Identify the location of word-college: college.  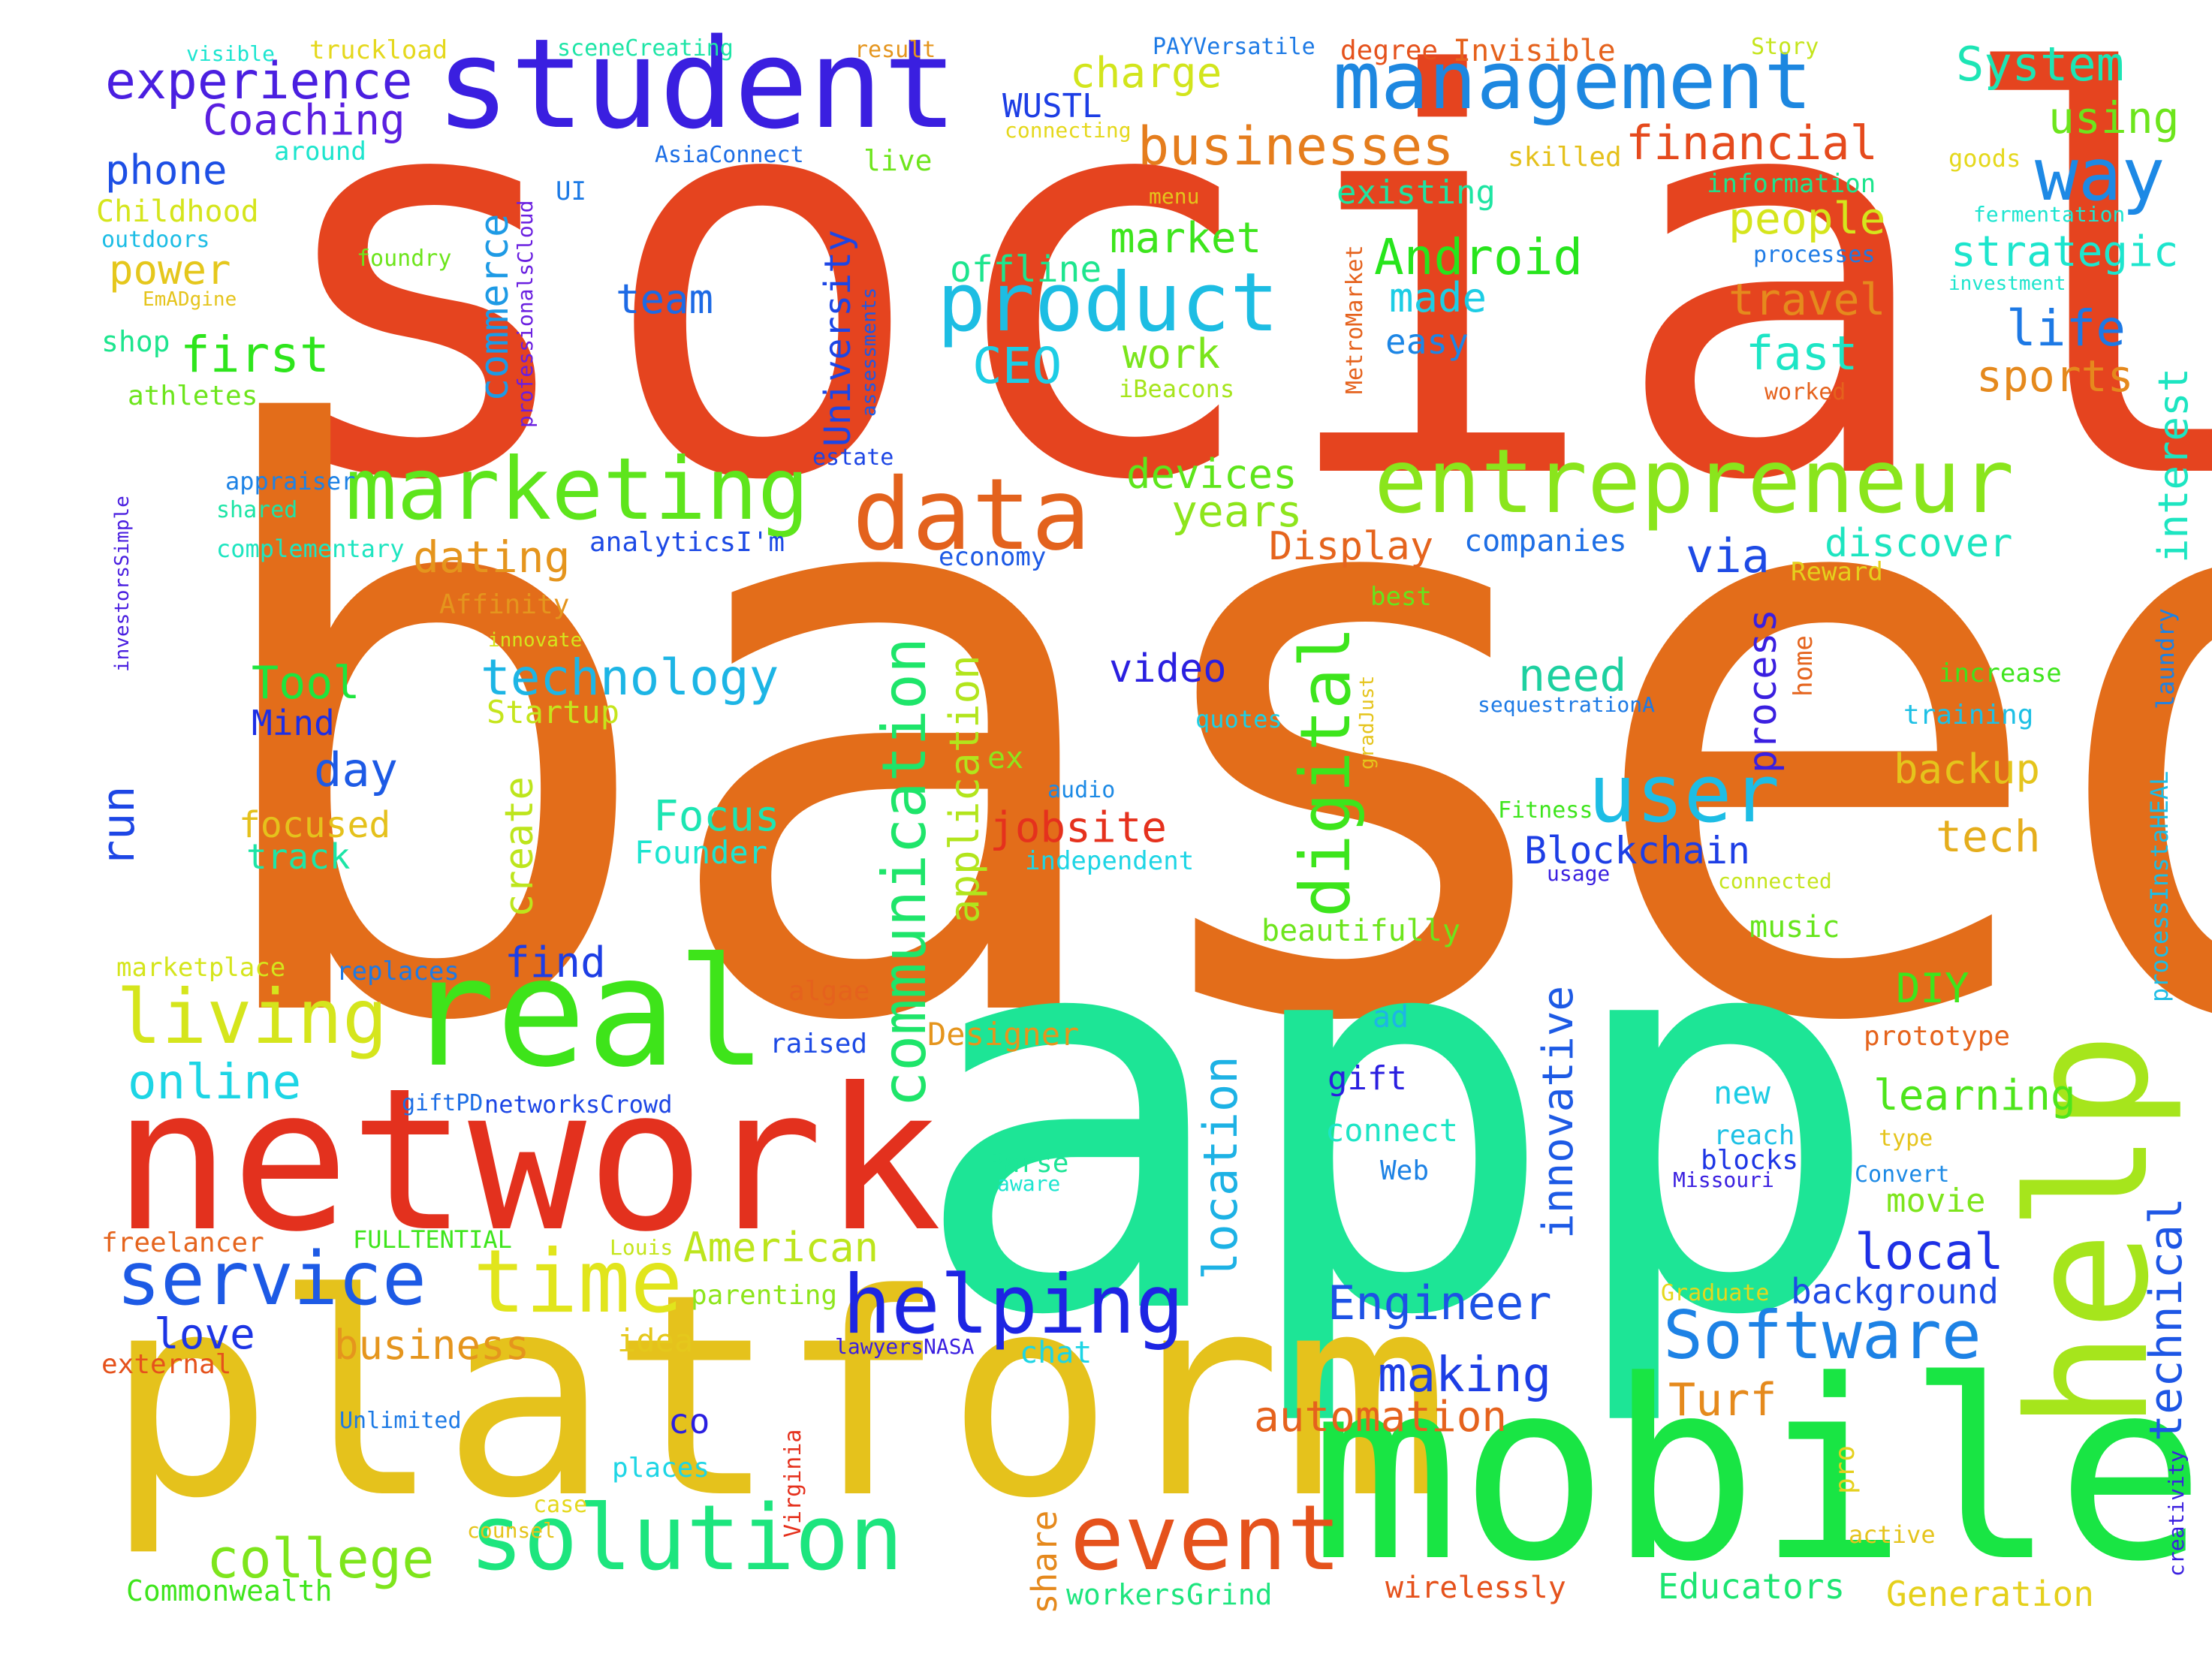
(320, 1558).